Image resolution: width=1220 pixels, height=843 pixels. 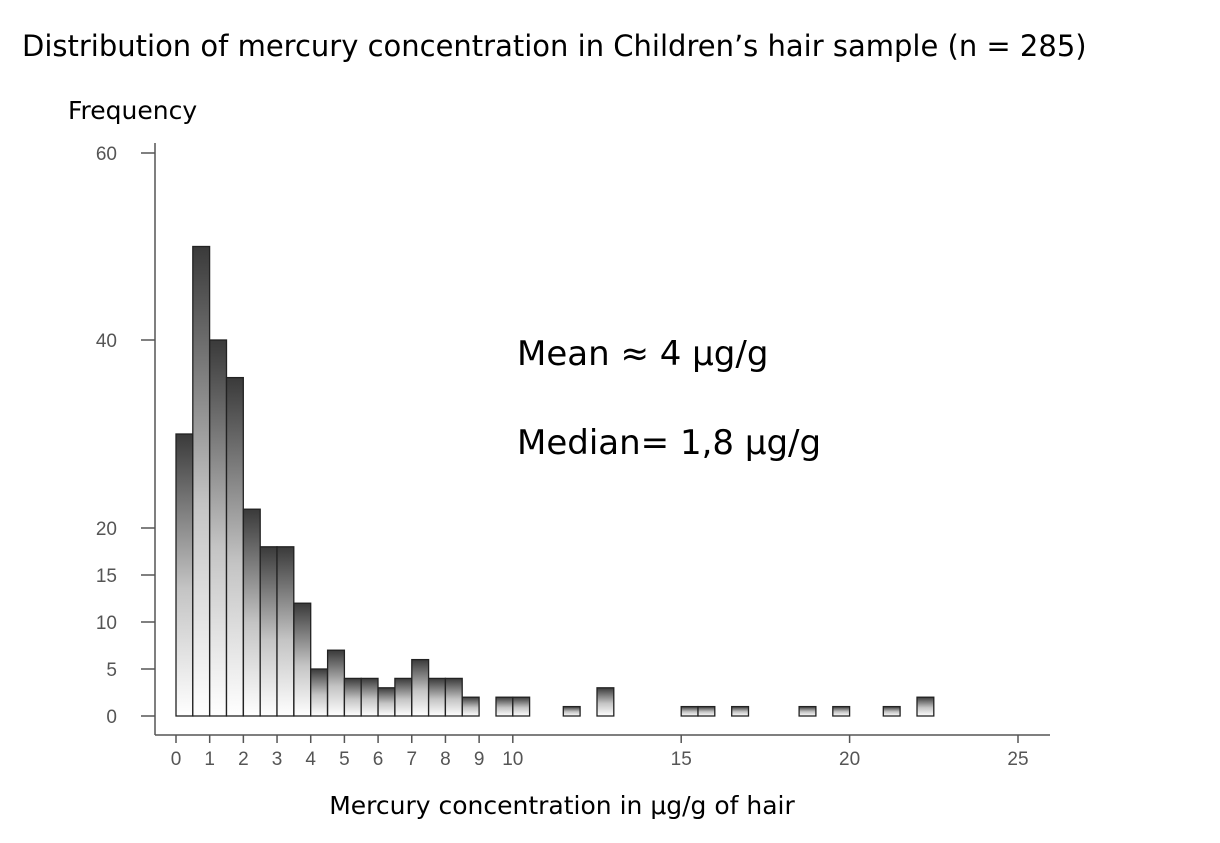 What do you see at coordinates (176, 759) in the screenshot?
I see `x-tick-label: 0` at bounding box center [176, 759].